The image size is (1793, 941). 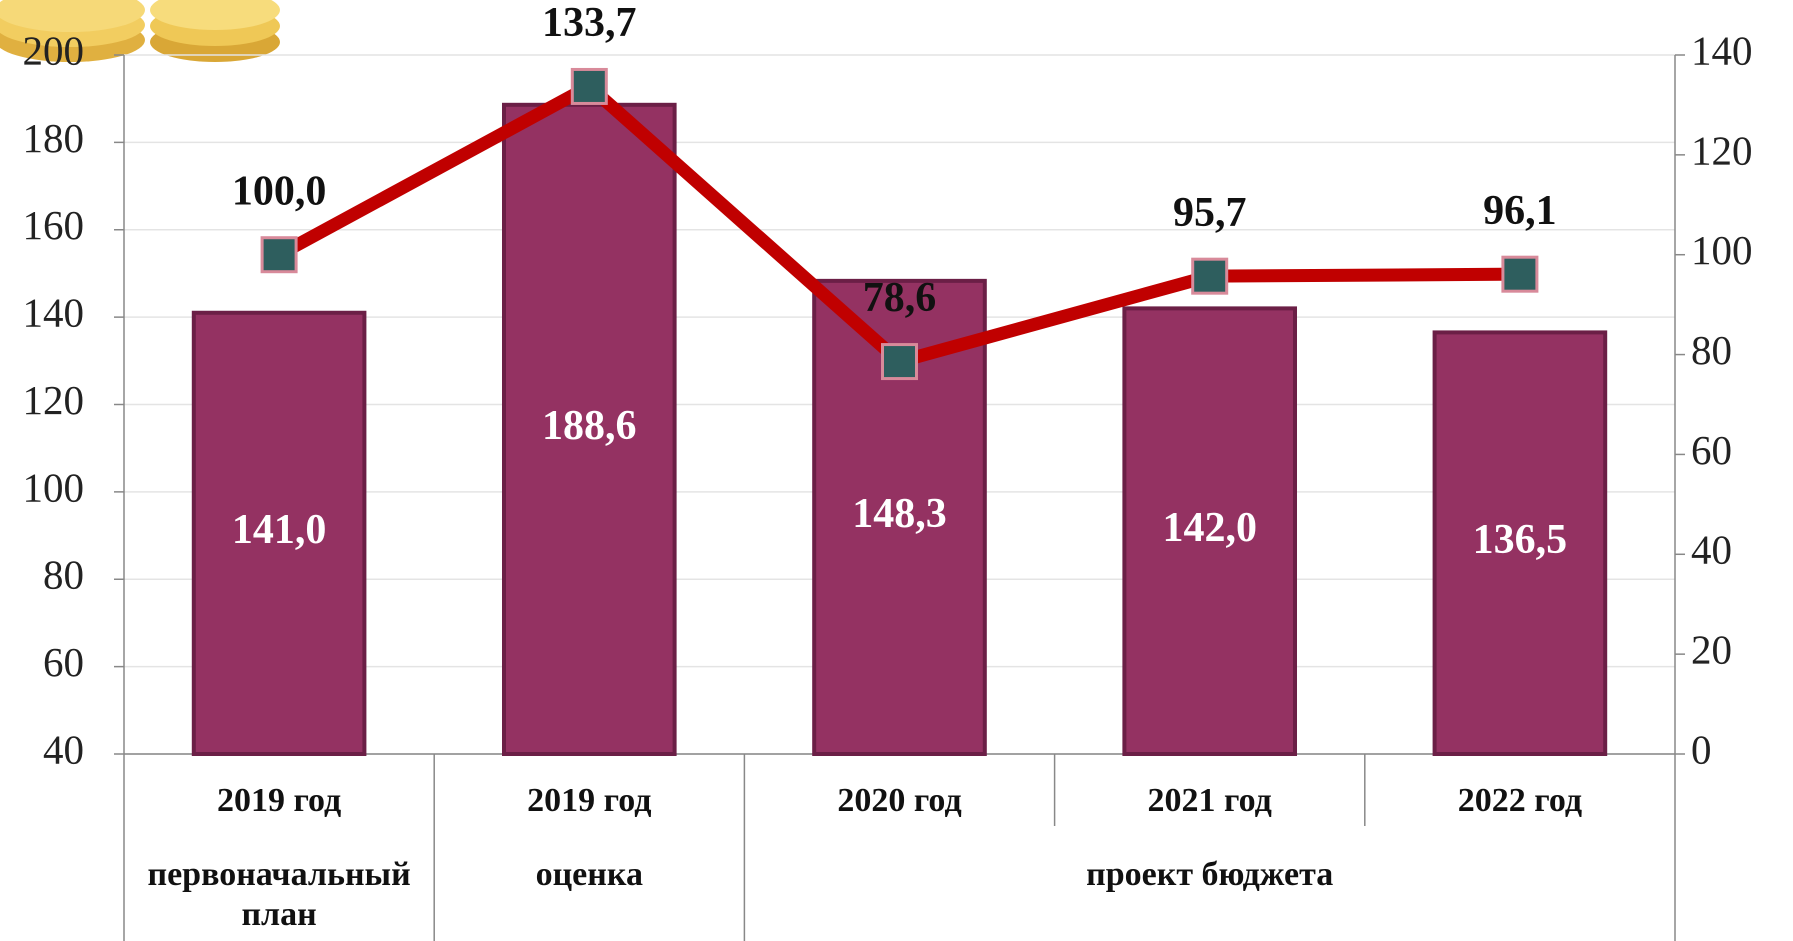 What do you see at coordinates (1711, 450) in the screenshot?
I see `y2-tick-label: 60` at bounding box center [1711, 450].